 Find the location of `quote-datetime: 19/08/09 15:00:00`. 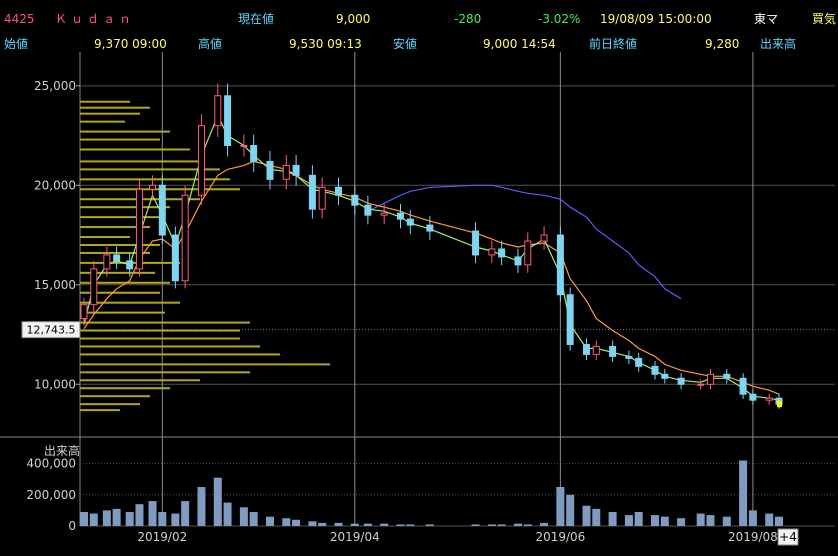

quote-datetime: 19/08/09 15:00:00 is located at coordinates (656, 19).